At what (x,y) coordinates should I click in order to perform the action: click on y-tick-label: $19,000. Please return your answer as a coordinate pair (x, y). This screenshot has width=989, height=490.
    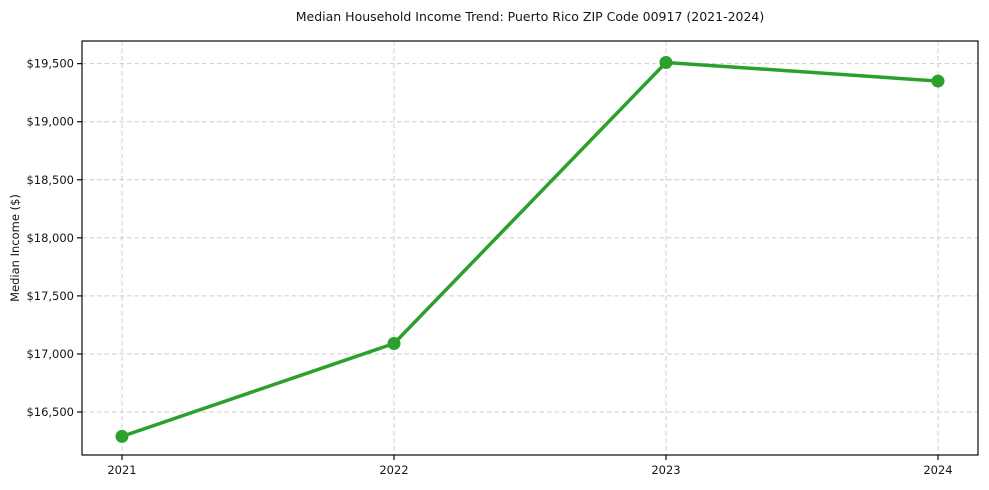
    Looking at the image, I should click on (50, 122).